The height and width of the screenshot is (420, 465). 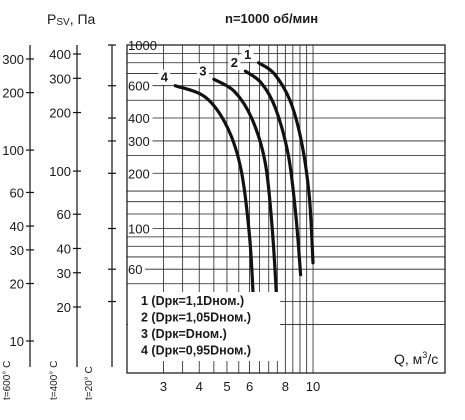 What do you see at coordinates (226, 386) in the screenshot?
I see `x-tick-label: 5` at bounding box center [226, 386].